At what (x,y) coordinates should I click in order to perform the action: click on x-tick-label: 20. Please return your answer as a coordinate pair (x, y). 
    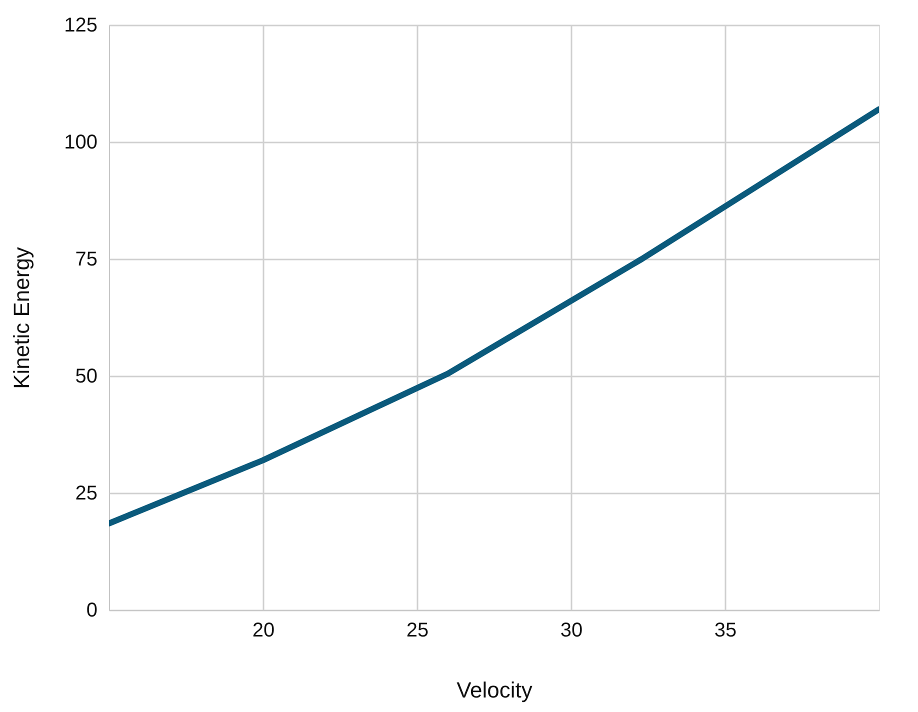
    Looking at the image, I should click on (263, 631).